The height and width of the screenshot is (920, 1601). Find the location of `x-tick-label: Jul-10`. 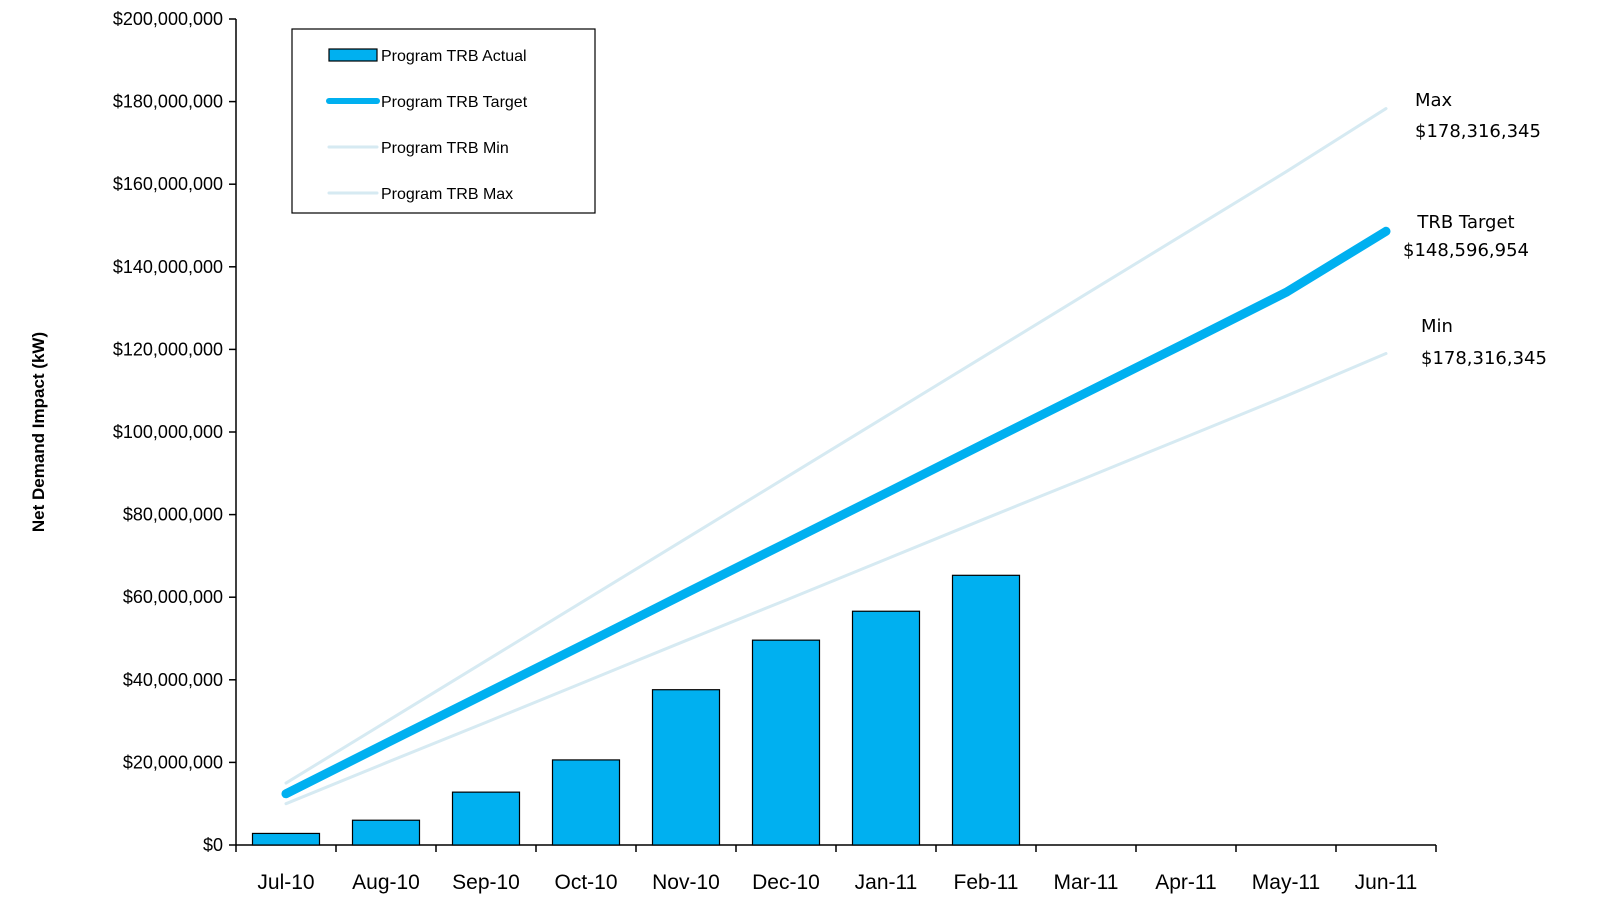

x-tick-label: Jul-10 is located at coordinates (285, 882).